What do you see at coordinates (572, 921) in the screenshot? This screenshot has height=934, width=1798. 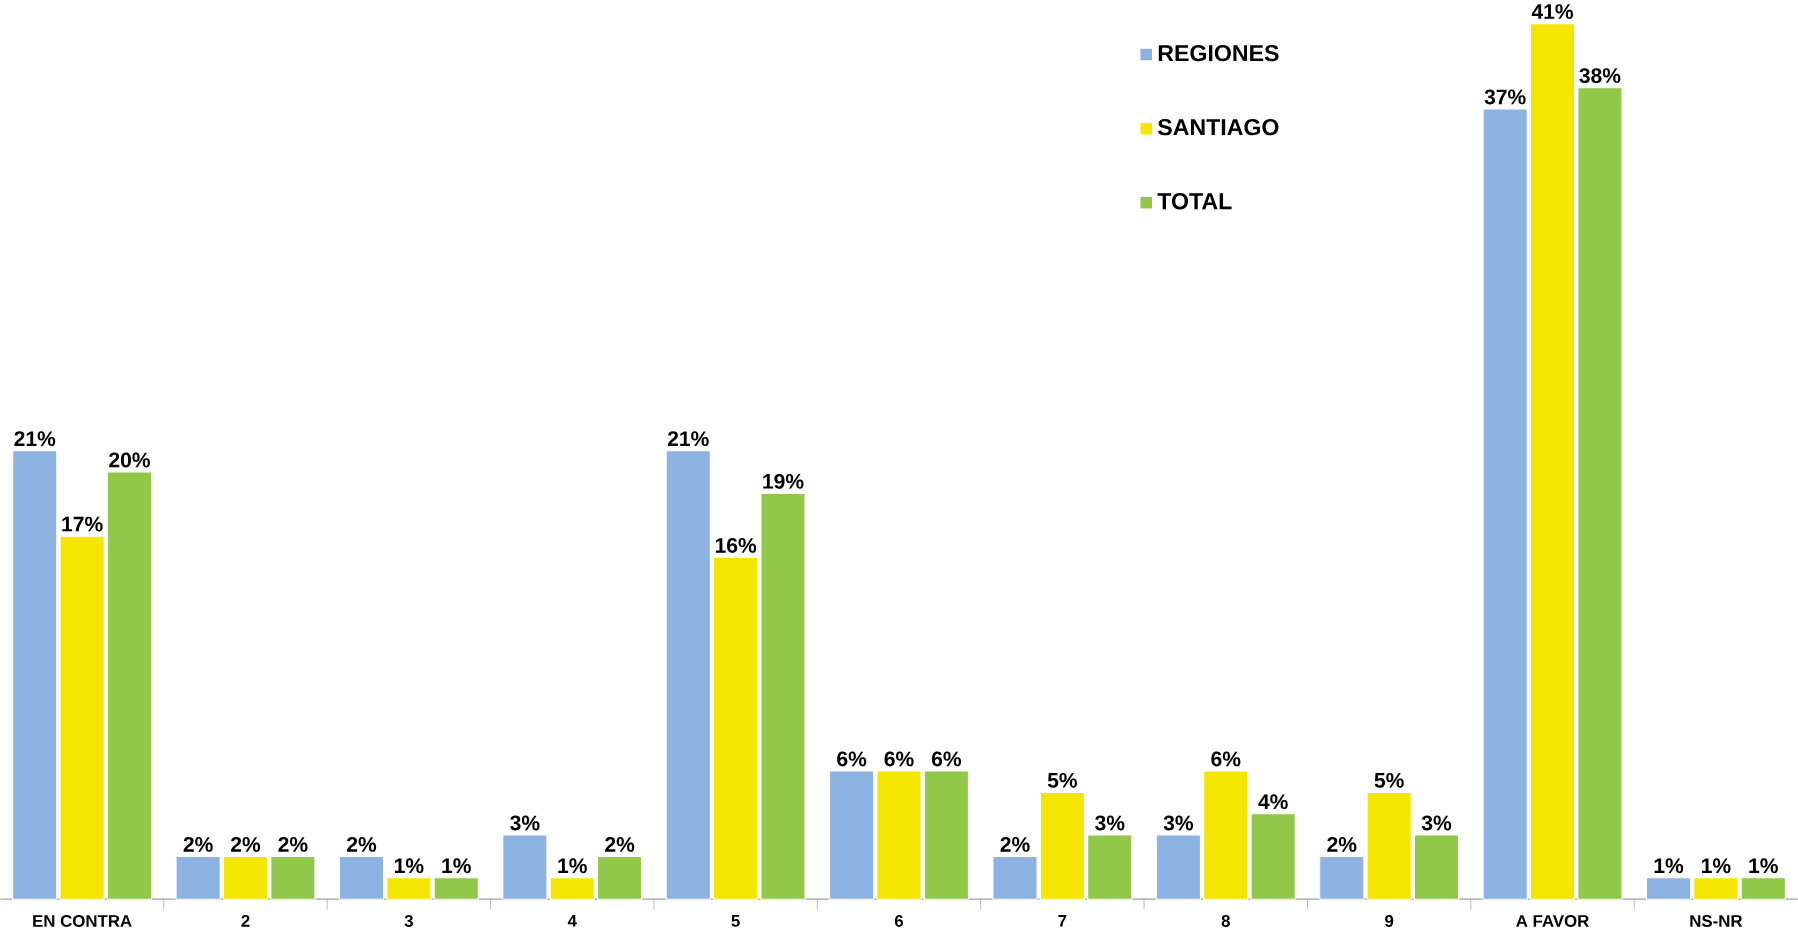 I see `x-tick-label: 4` at bounding box center [572, 921].